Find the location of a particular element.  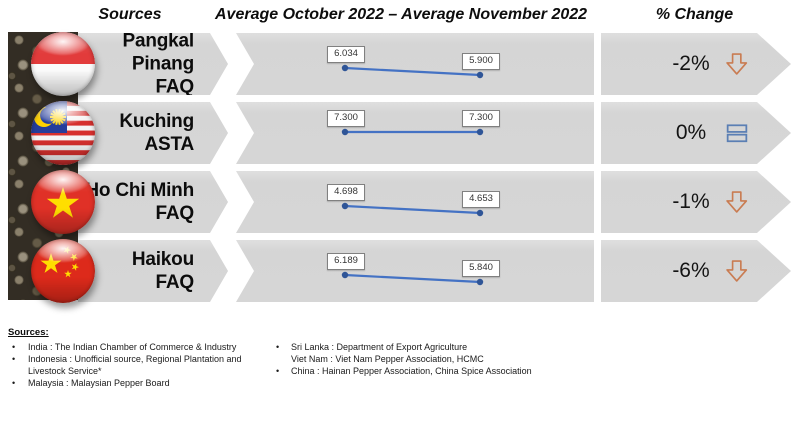

indonesia-flag-icon is located at coordinates (63, 64).